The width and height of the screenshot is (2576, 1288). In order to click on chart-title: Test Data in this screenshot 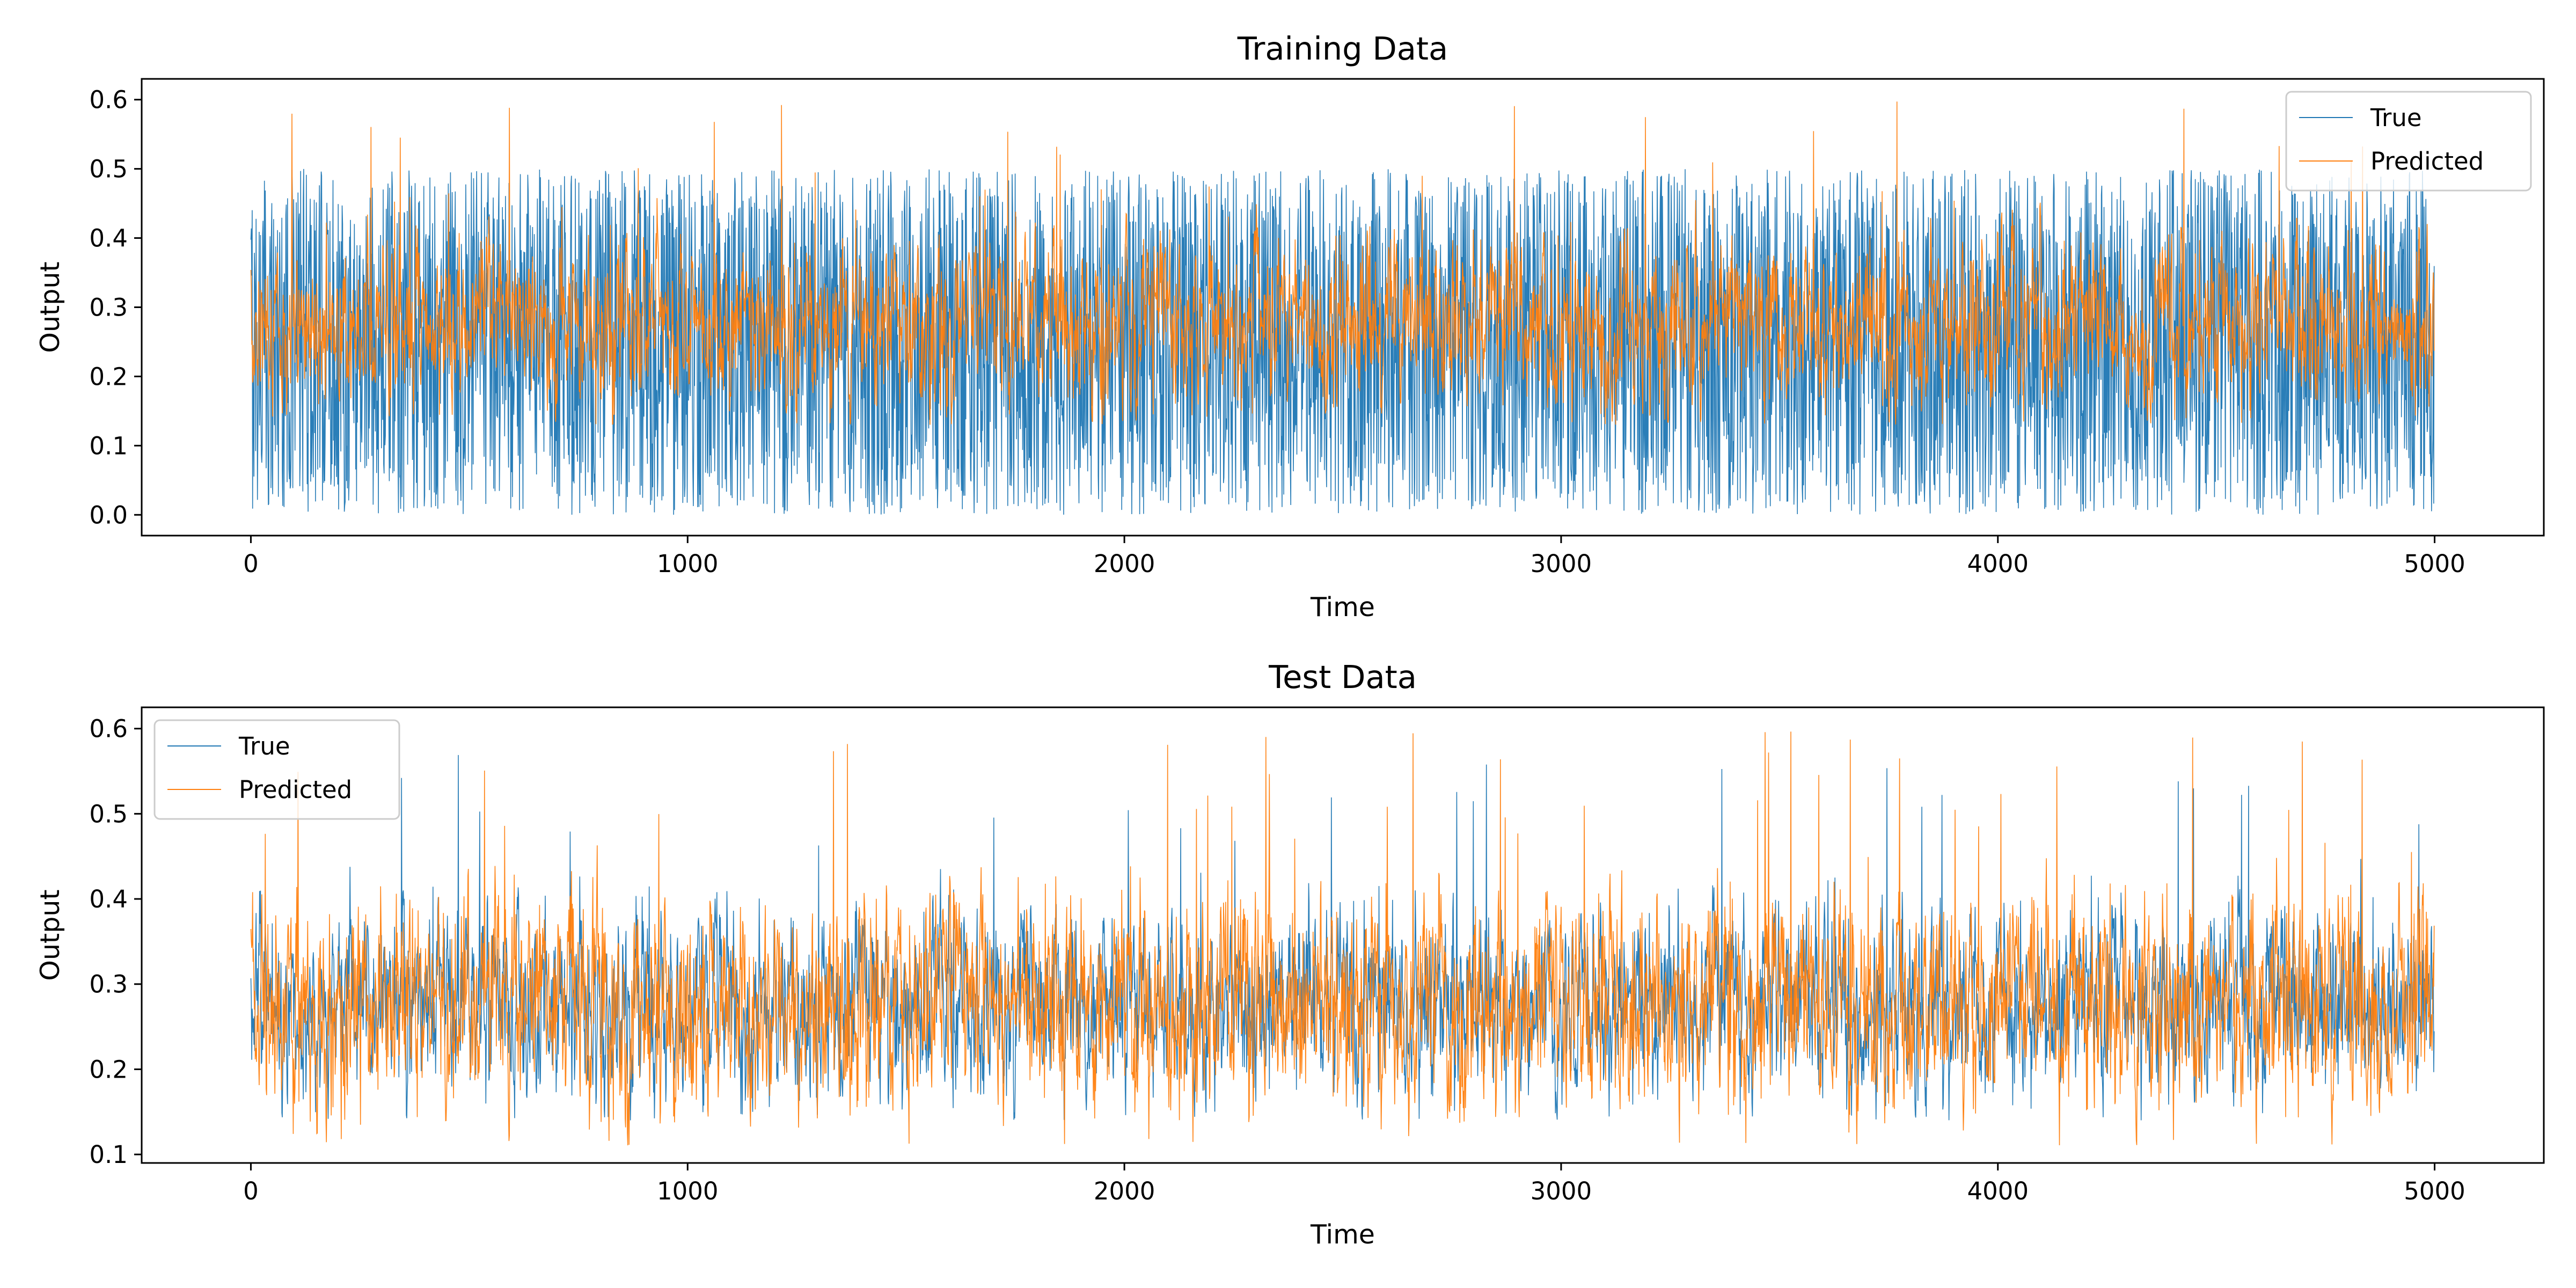, I will do `click(1342, 677)`.